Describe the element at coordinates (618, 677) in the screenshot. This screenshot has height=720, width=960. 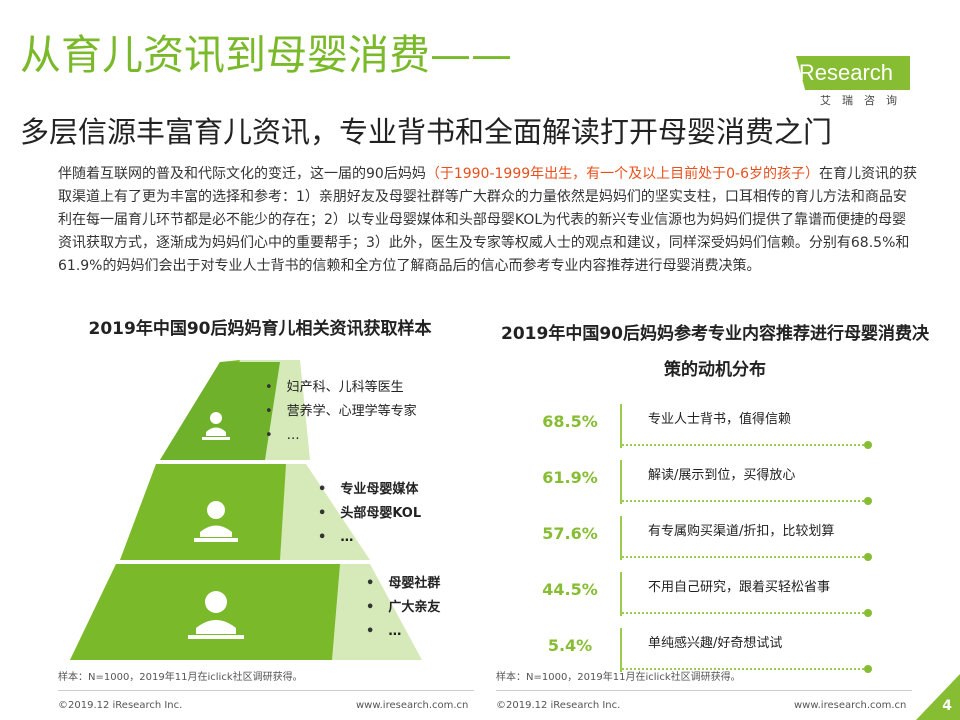
I see `right-sample-note: 样本：N=1000，2019年11月在iclick社区调研获得。` at that location.